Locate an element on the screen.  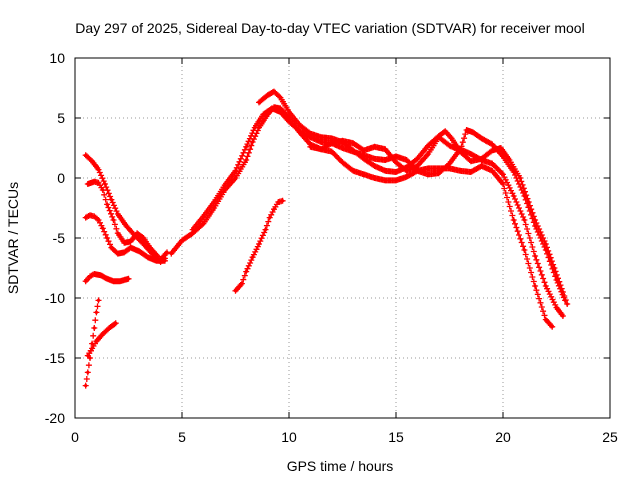
y-tick-label: -10 is located at coordinates (55, 298).